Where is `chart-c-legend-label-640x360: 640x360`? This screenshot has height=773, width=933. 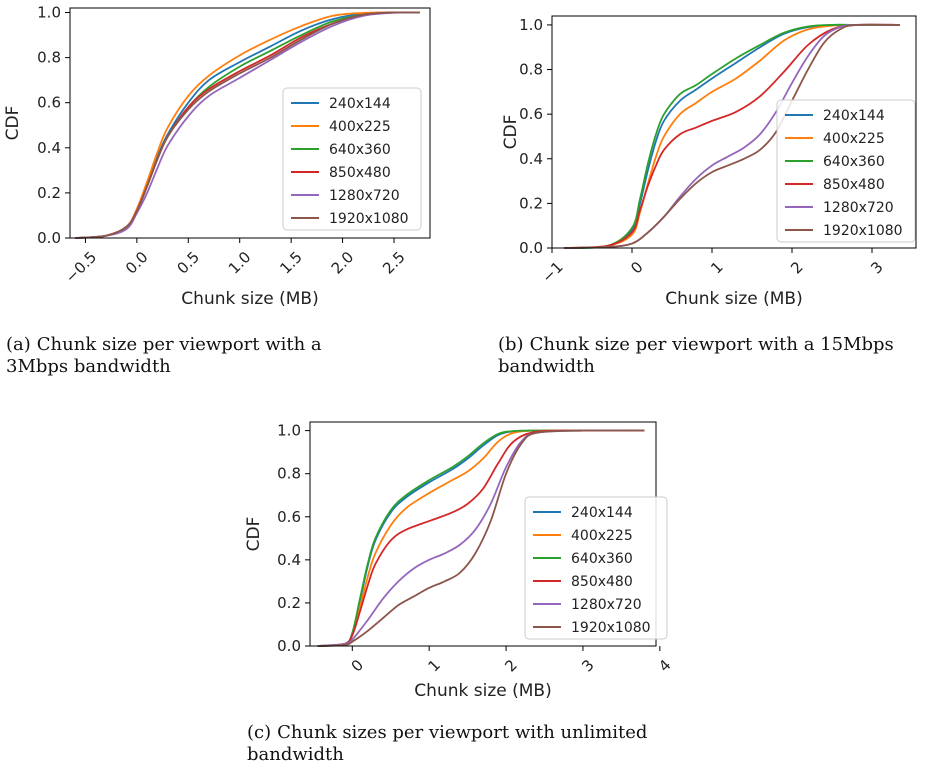
chart-c-legend-label-640x360: 640x360 is located at coordinates (602, 559).